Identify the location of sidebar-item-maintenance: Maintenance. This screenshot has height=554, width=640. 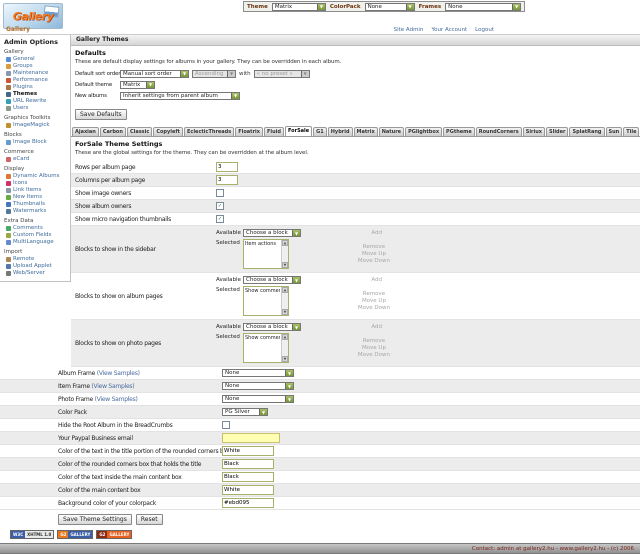
(36, 73).